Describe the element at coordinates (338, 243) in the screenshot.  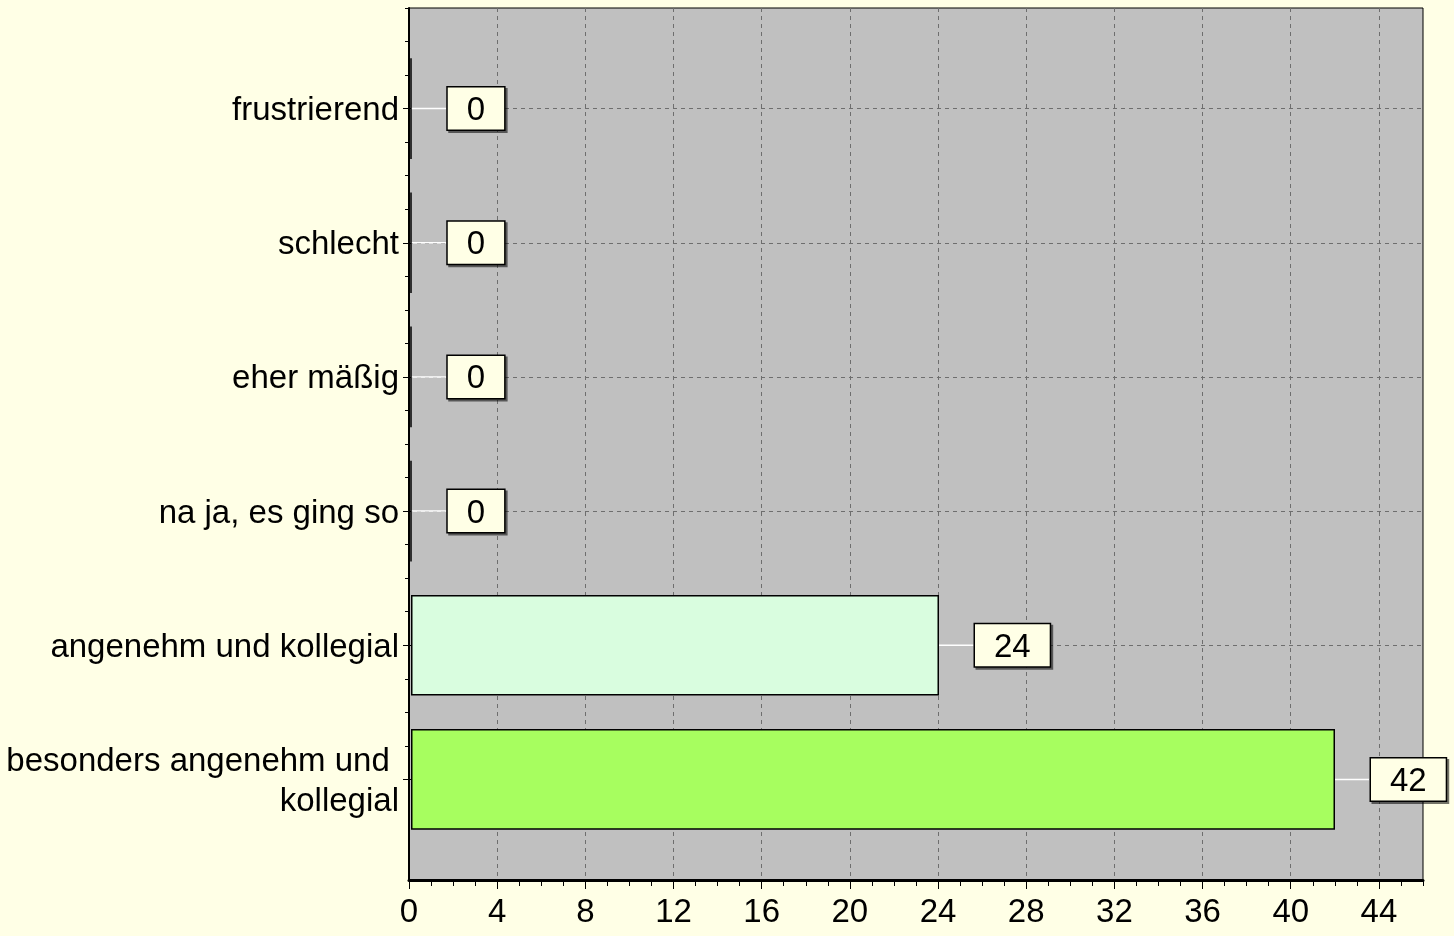
I see `y-tick-label: schlecht` at that location.